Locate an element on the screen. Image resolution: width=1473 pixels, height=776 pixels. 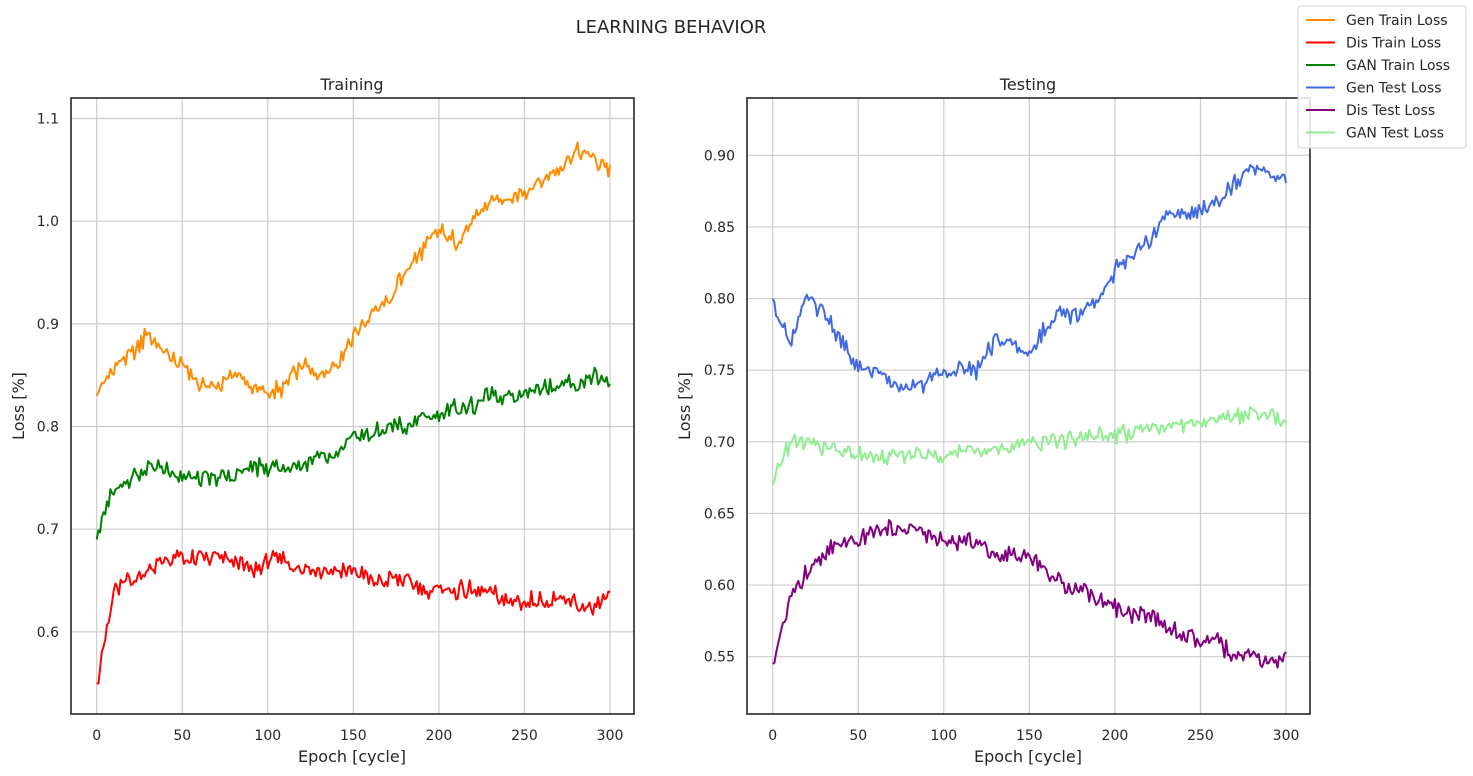
testing-xlabel: Epoch [cycle] is located at coordinates (1028, 756).